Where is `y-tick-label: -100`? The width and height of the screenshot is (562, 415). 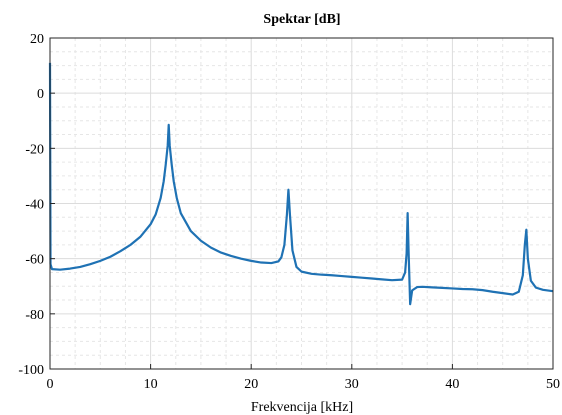
y-tick-label: -100 is located at coordinates (31, 370).